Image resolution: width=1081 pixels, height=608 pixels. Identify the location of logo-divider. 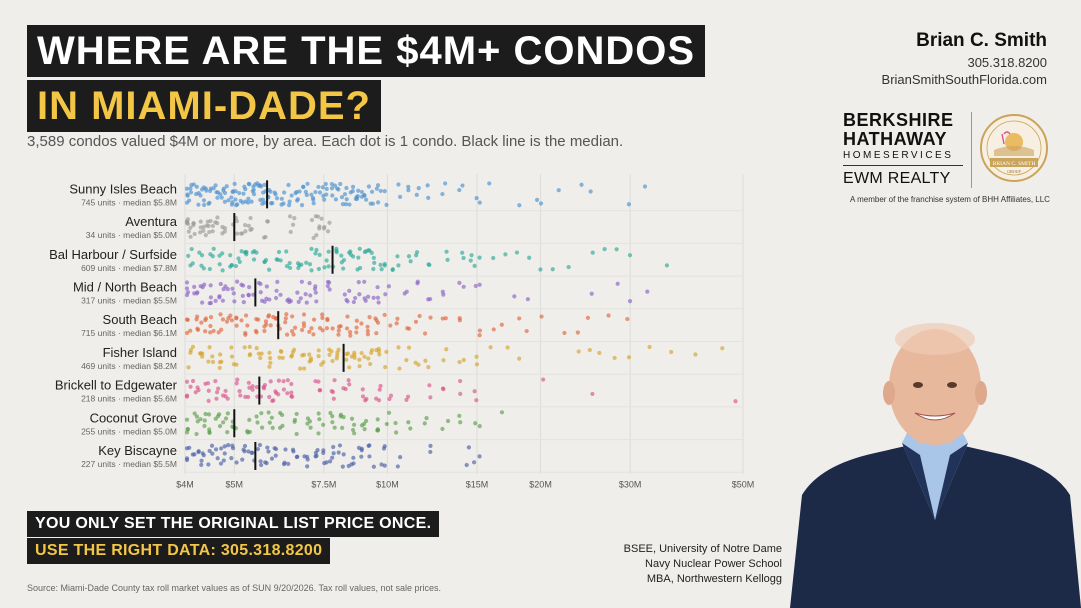
(971, 150).